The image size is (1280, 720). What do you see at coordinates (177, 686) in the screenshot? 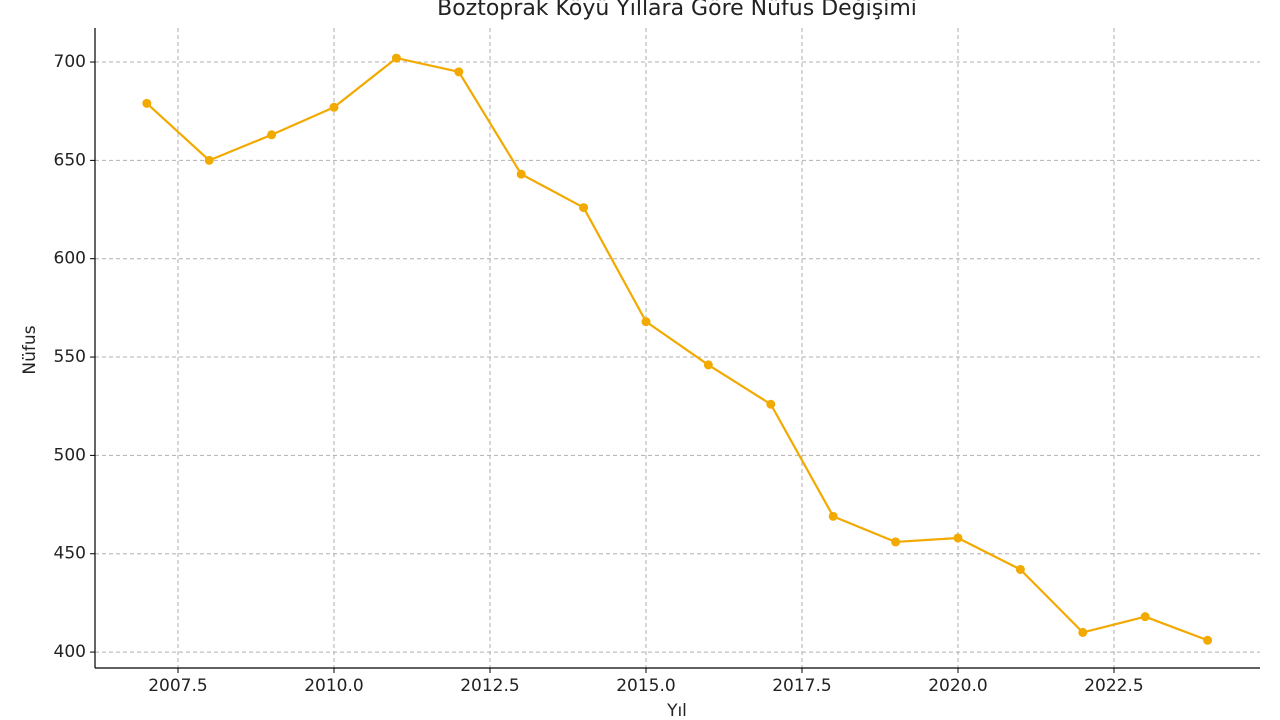
I see `x-tick-label: 2007.5` at bounding box center [177, 686].